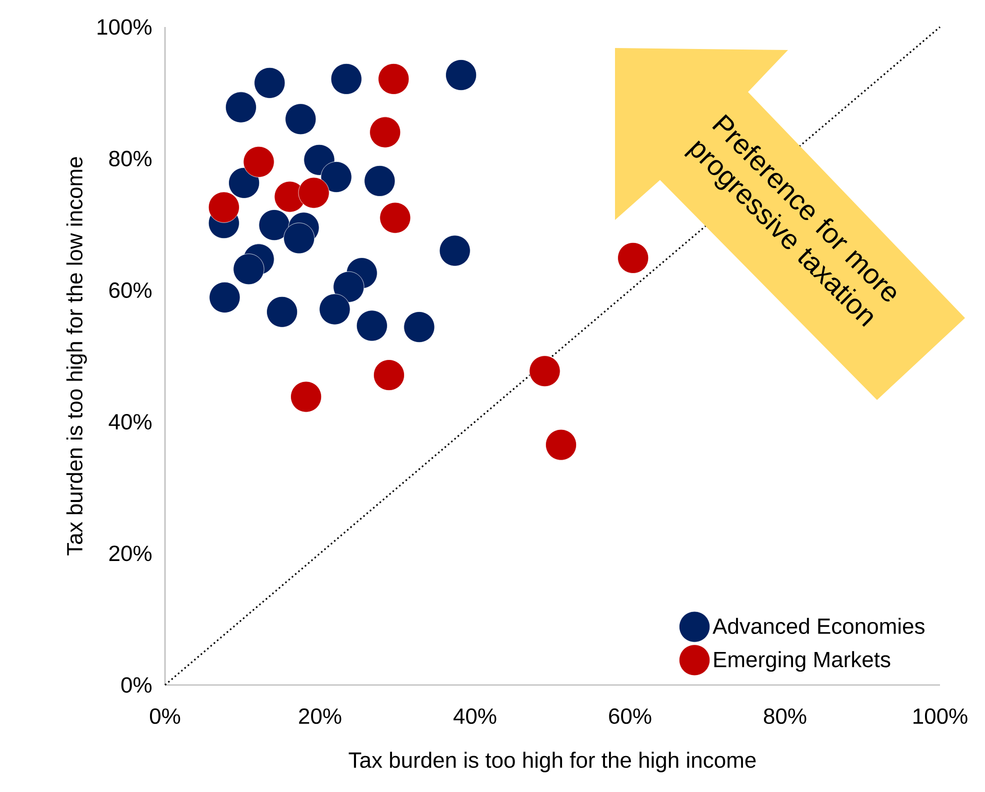 This screenshot has height=792, width=985. What do you see at coordinates (125, 27) in the screenshot?
I see `y-tick-label: 100%` at bounding box center [125, 27].